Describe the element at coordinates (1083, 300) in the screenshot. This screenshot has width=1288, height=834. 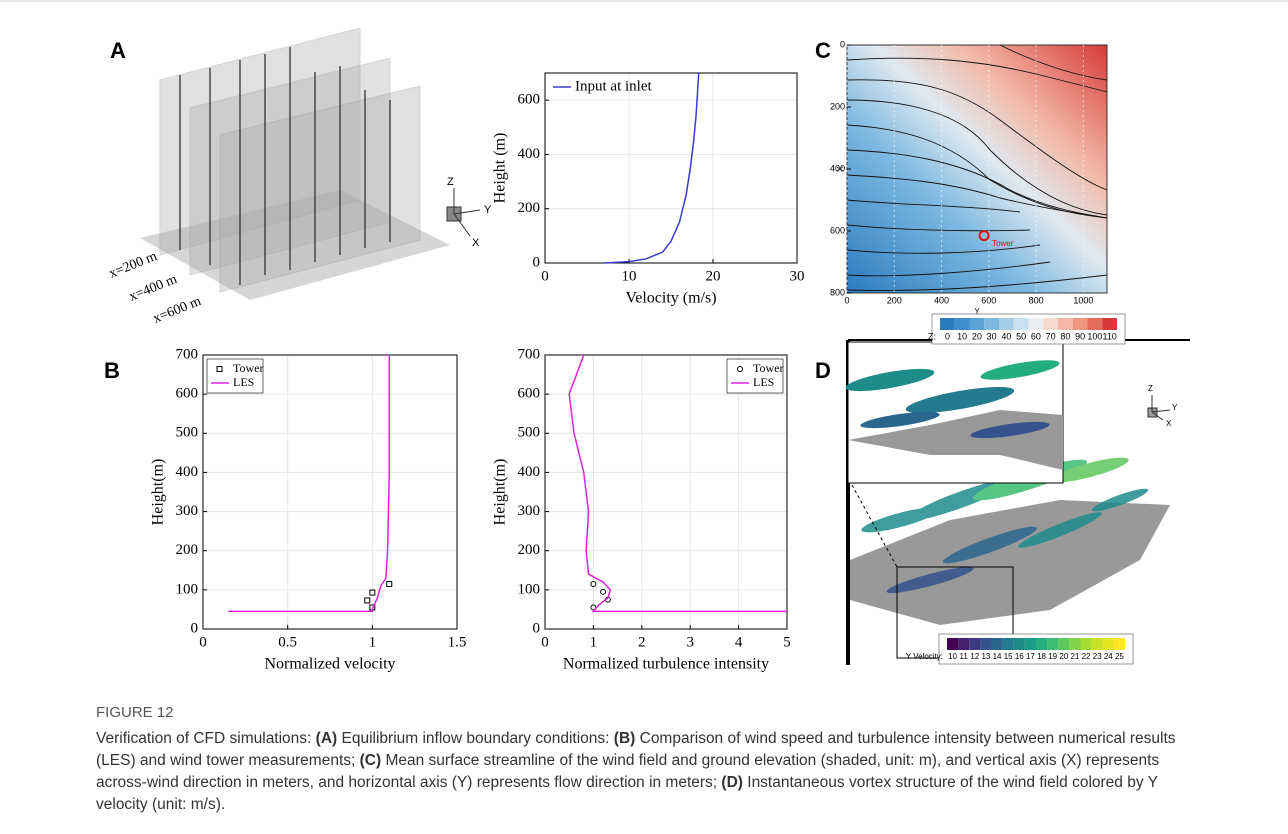
I see `x-tick-label: 1000` at that location.